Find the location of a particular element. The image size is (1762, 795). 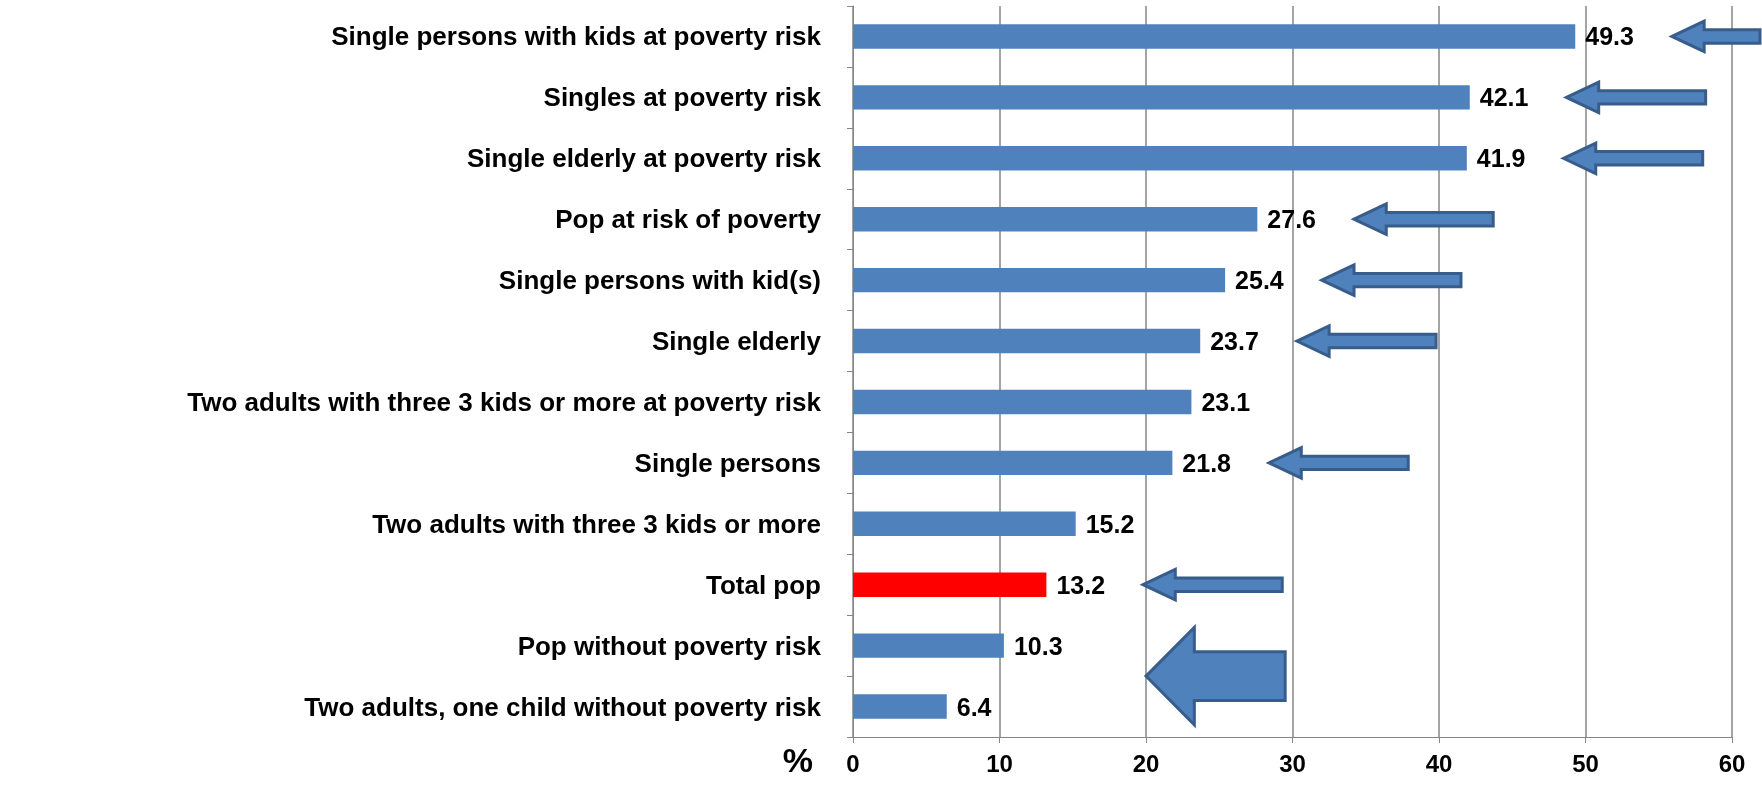

data-label: 15.2 is located at coordinates (1110, 523).